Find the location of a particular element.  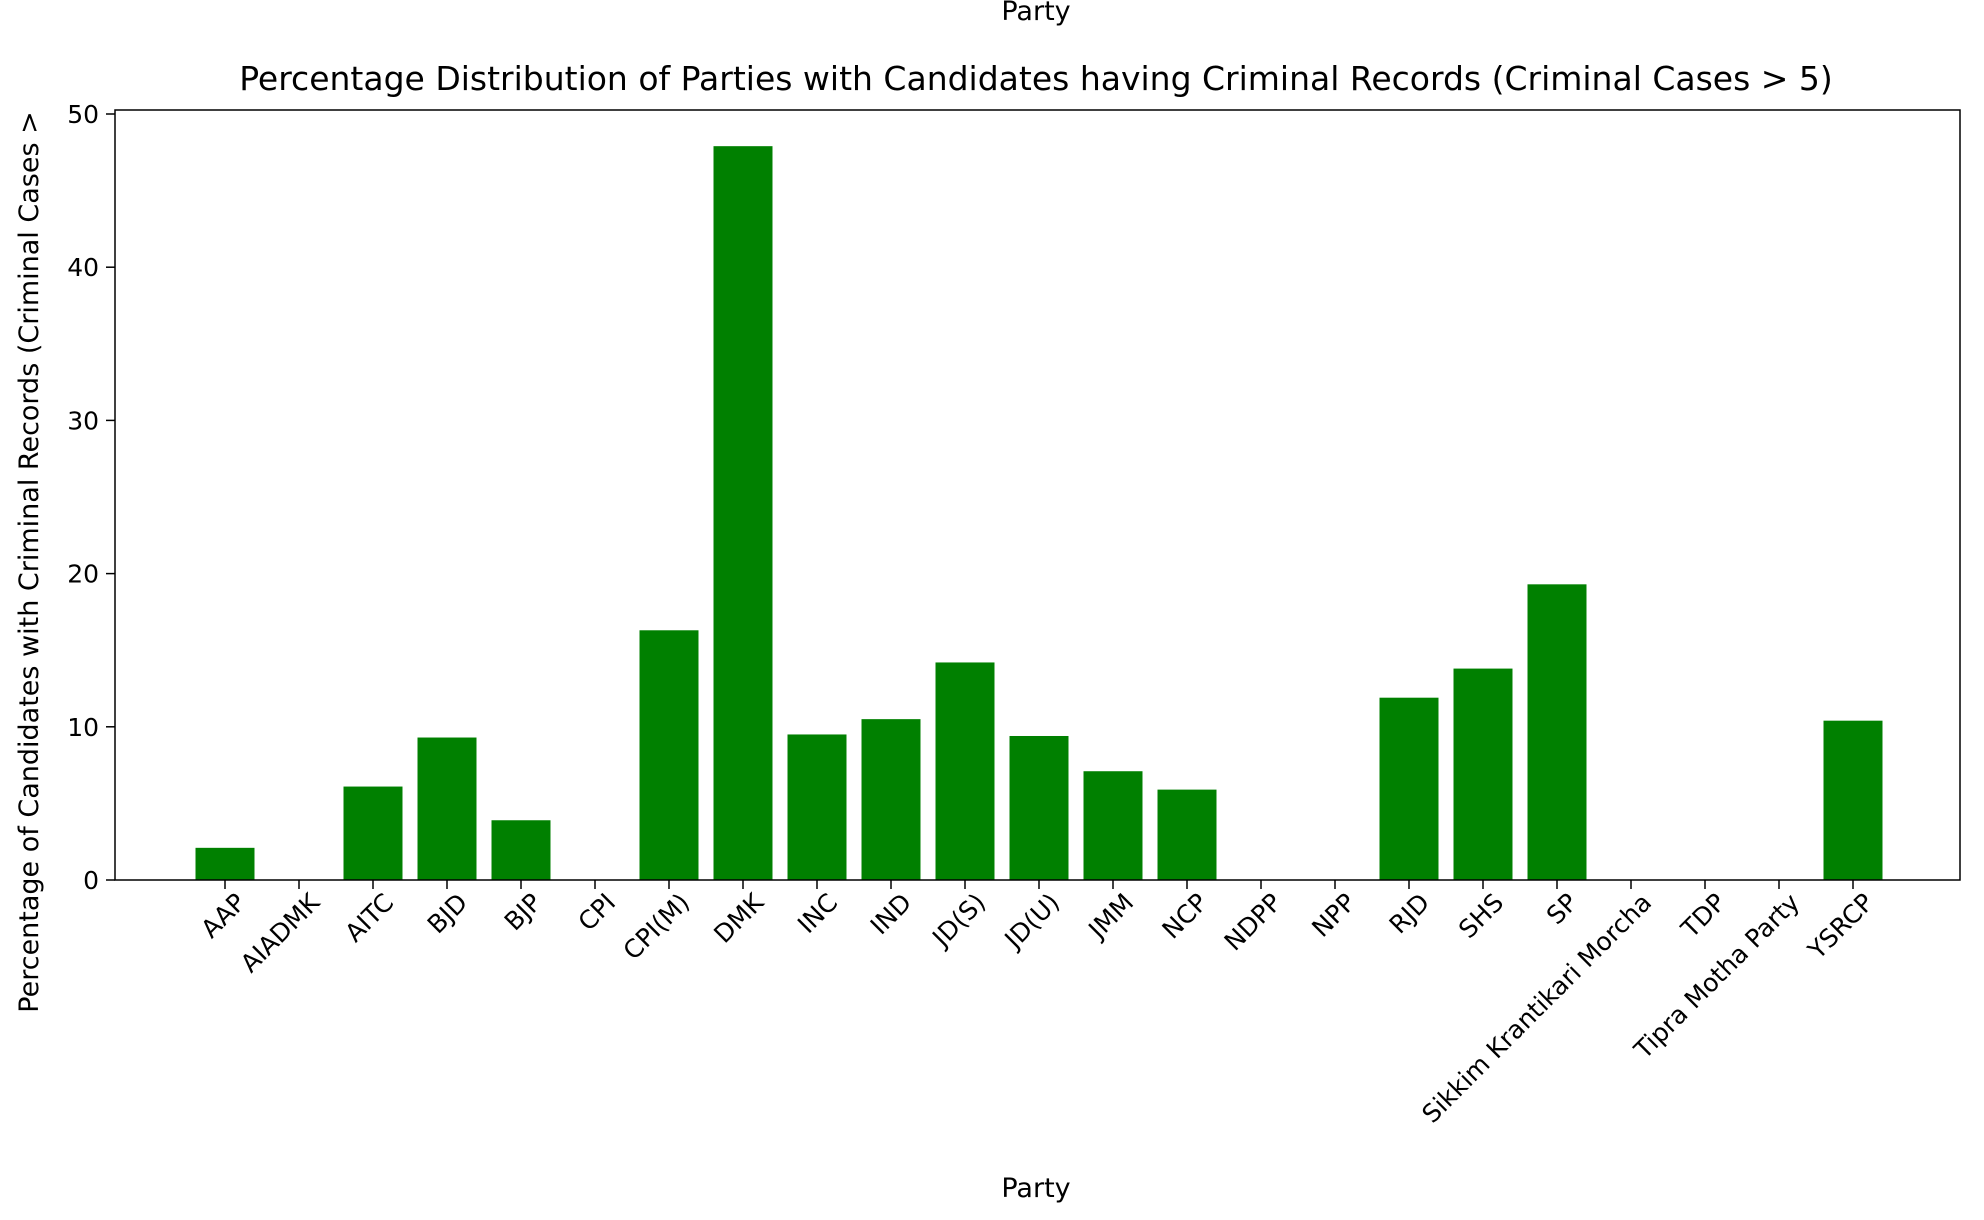

bar-bjd is located at coordinates (447, 808).